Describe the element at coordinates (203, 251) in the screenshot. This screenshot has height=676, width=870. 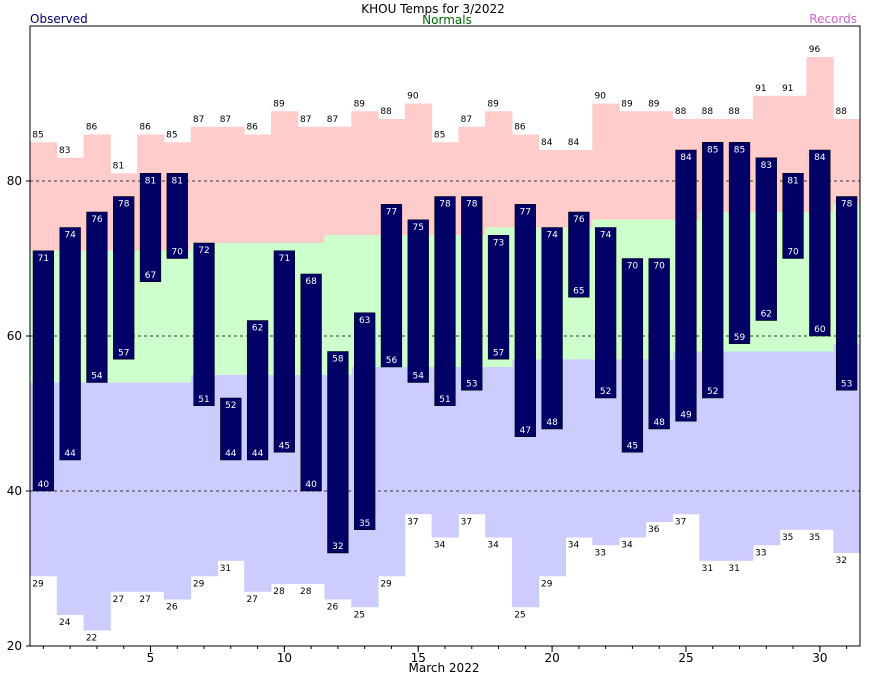
I see `observed-high-label: 72` at that location.